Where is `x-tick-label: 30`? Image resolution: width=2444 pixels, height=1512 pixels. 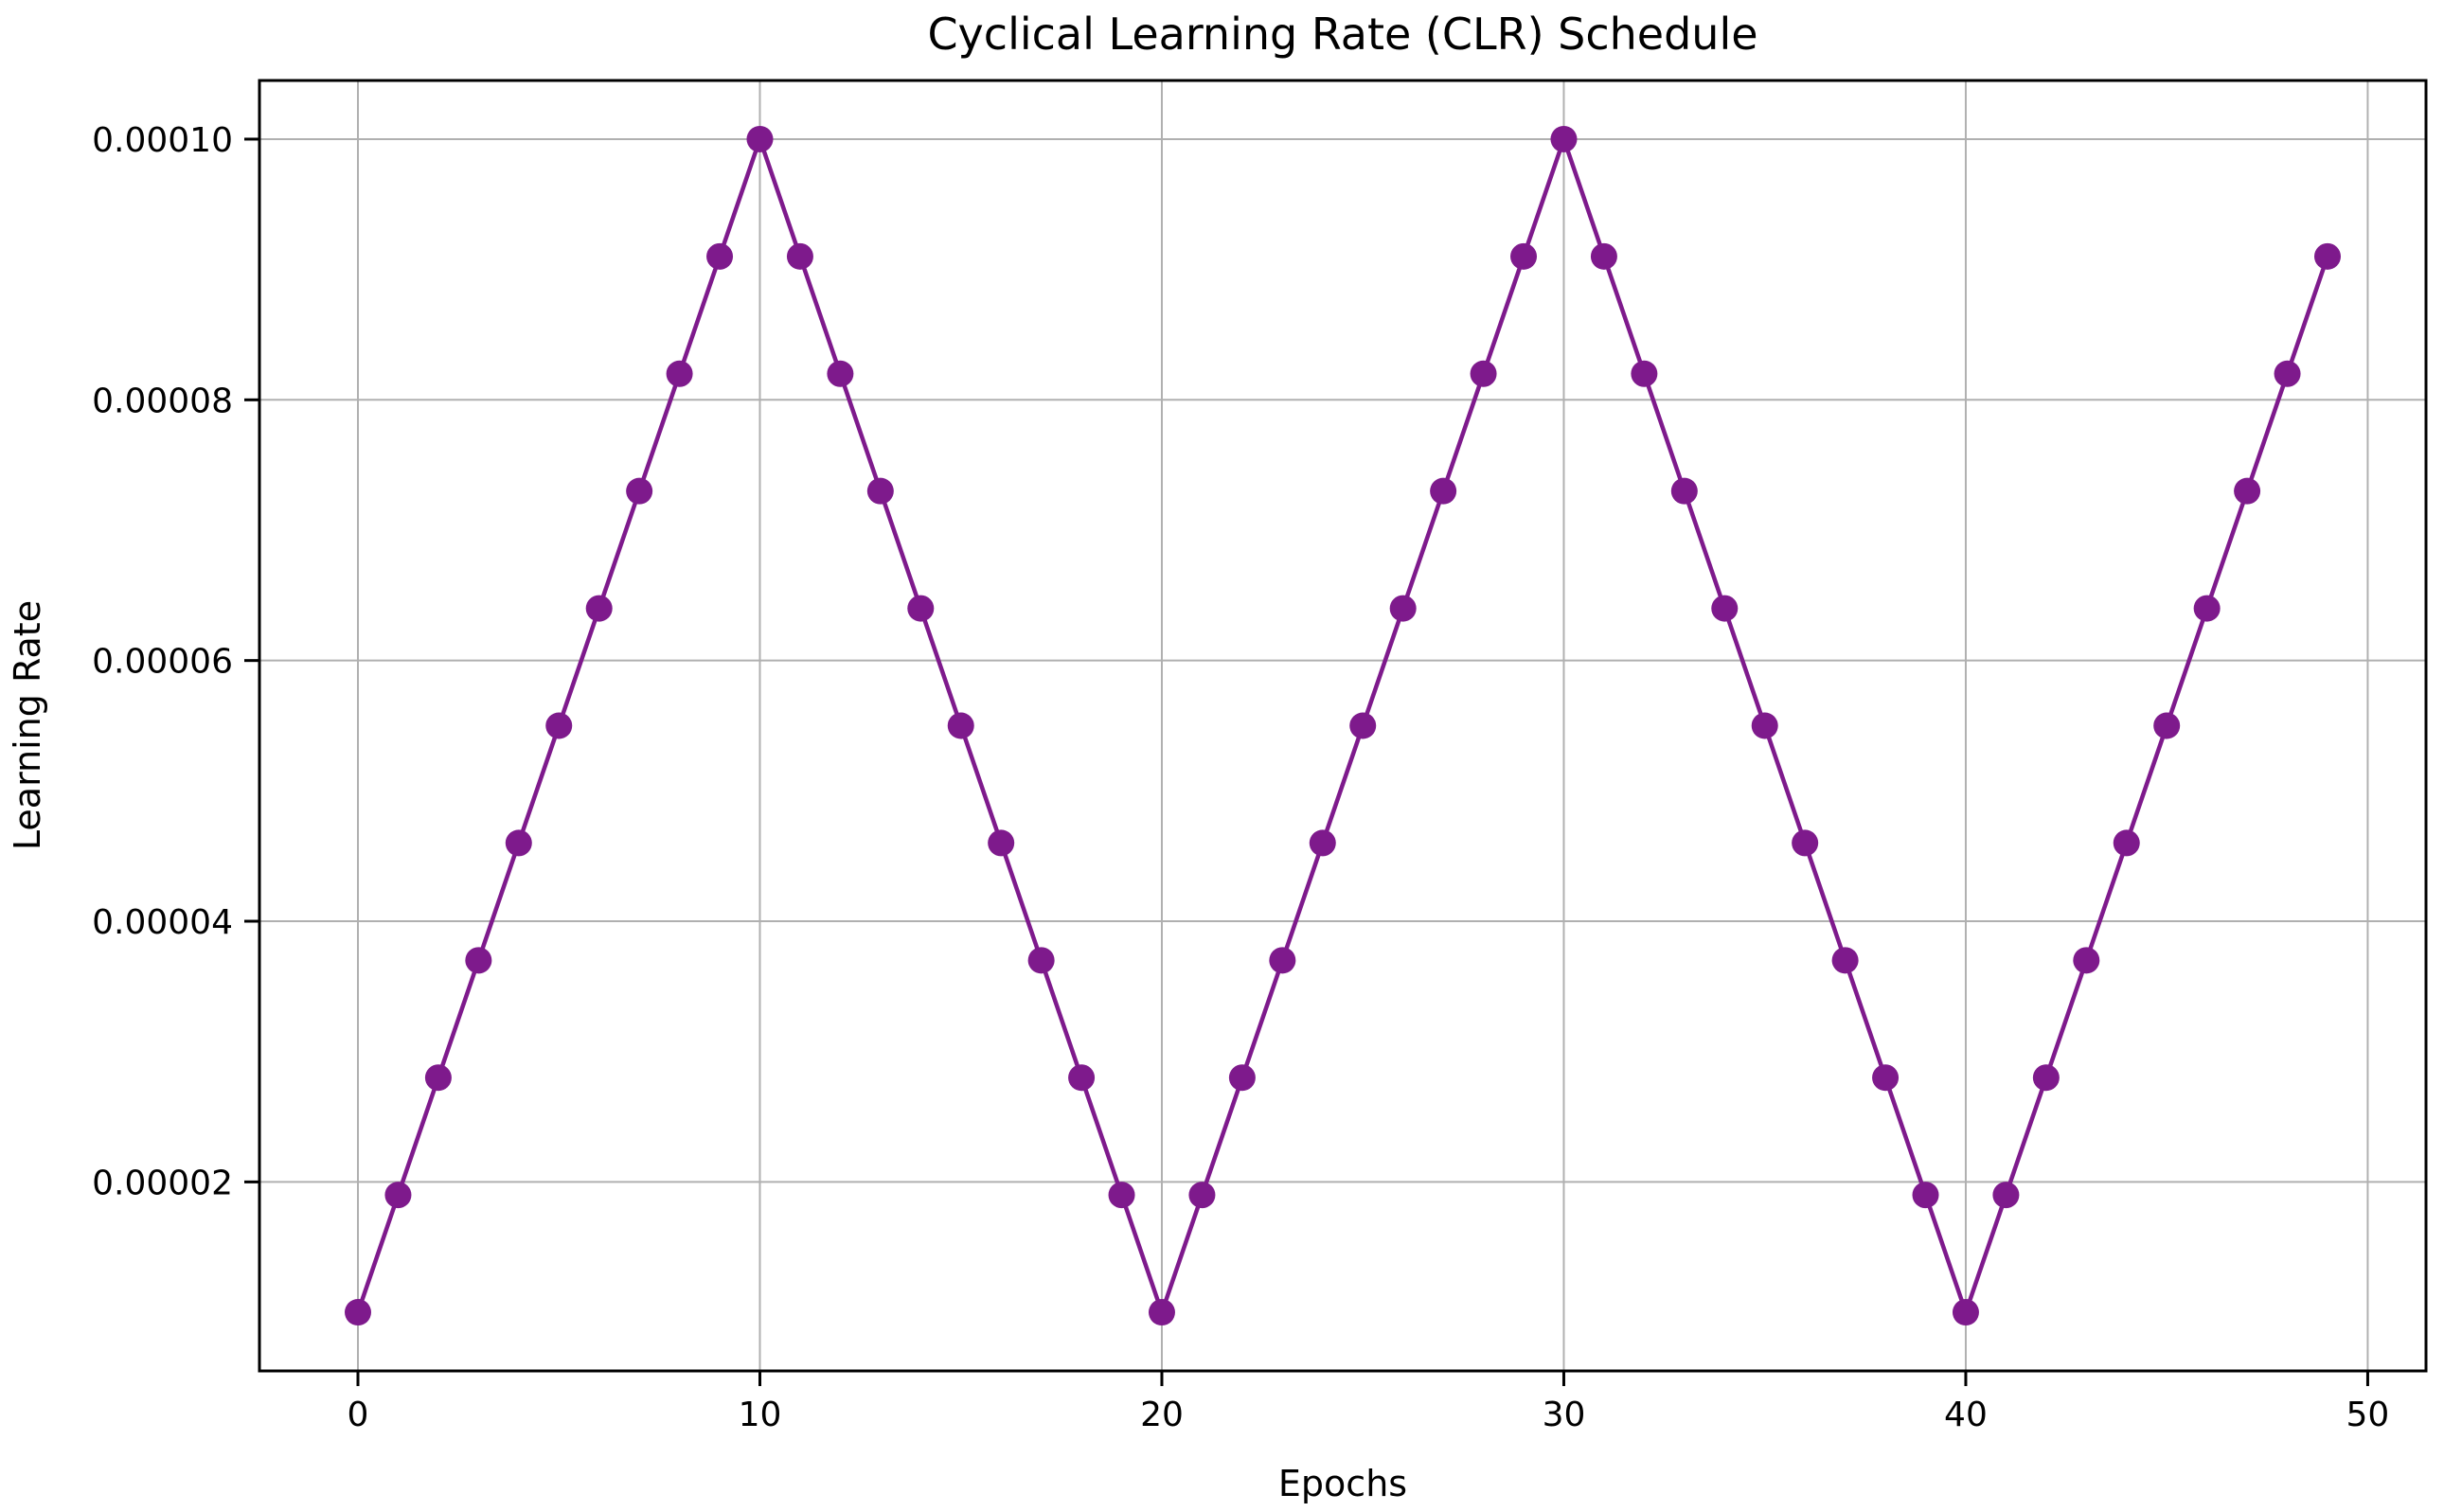
x-tick-label: 30 is located at coordinates (1564, 1415).